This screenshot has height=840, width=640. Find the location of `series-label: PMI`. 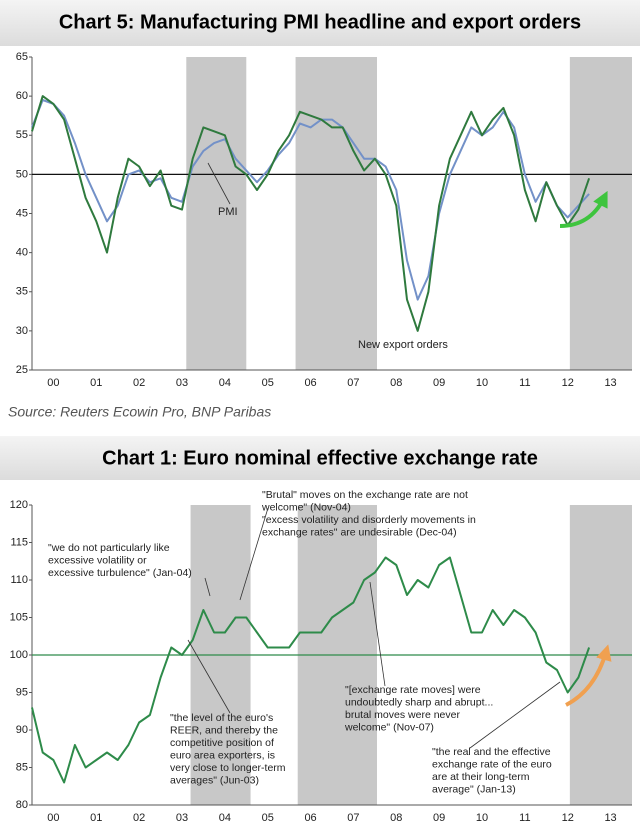

series-label: PMI is located at coordinates (228, 212).